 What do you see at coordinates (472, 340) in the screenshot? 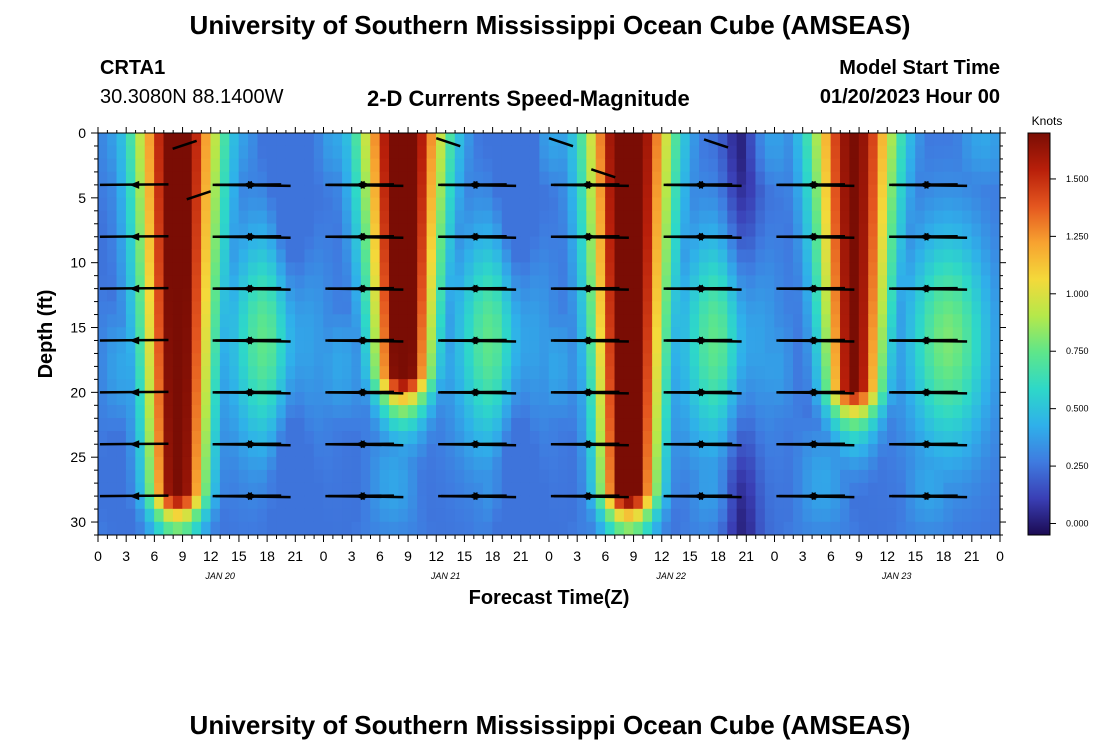
I see `vector-arrowhead` at bounding box center [472, 340].